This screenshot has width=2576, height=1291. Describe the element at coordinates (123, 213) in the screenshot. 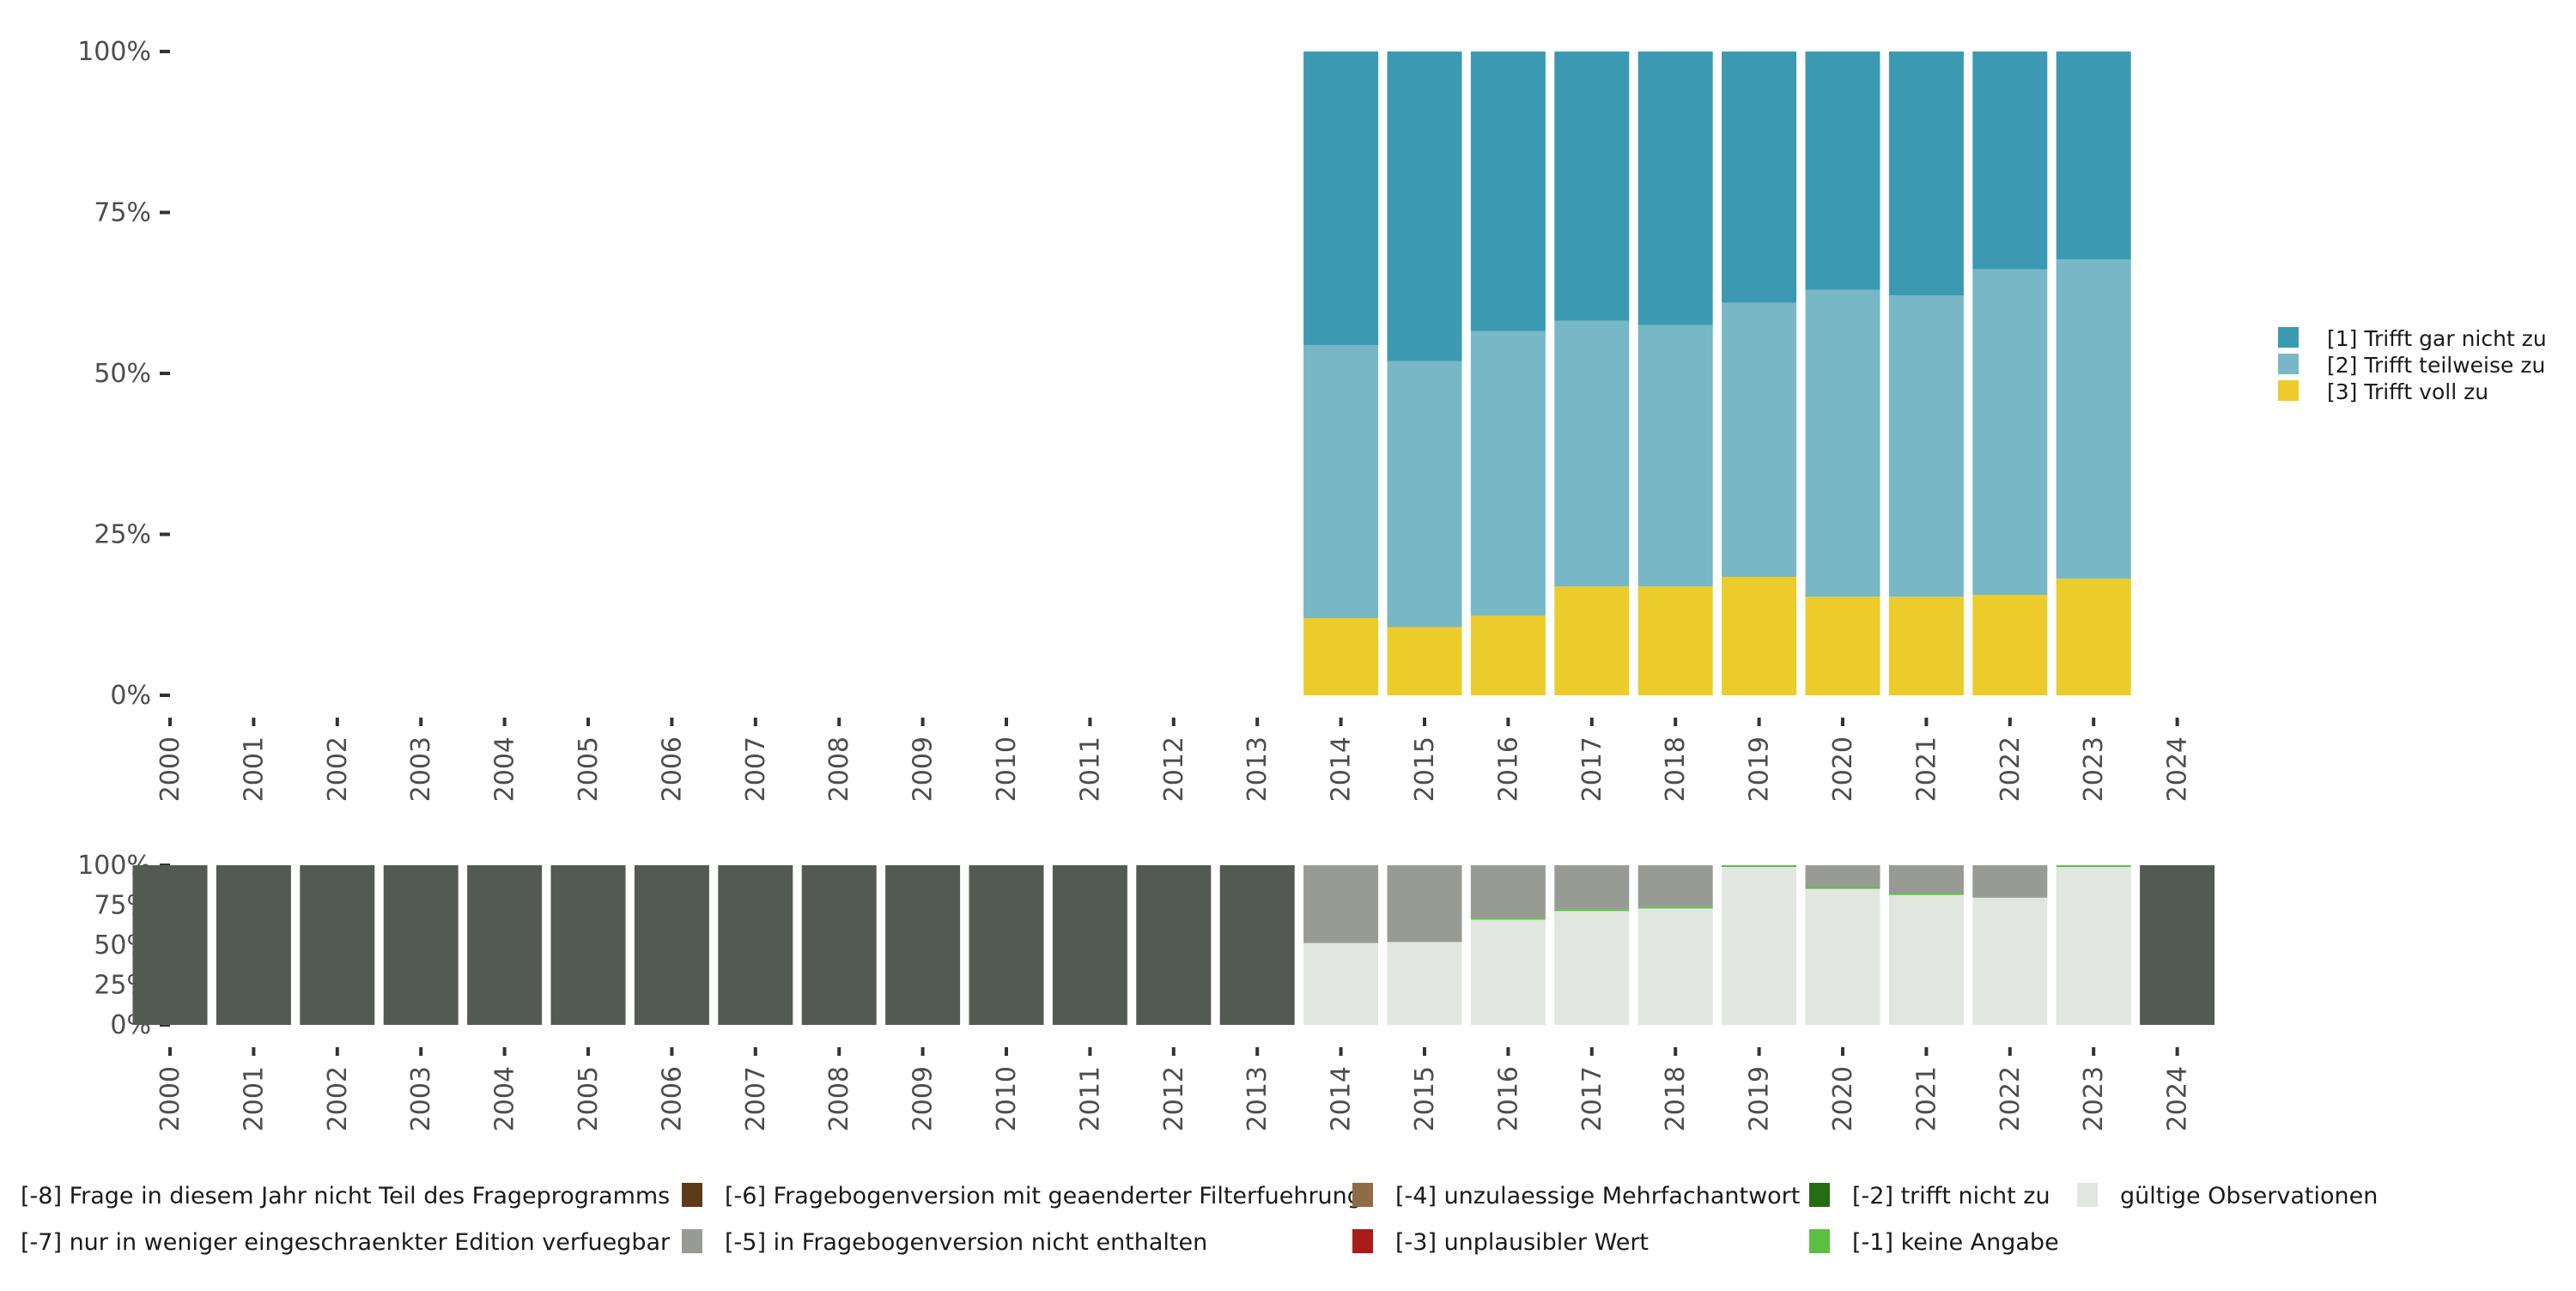

I see `y-tick-label: 75%` at that location.